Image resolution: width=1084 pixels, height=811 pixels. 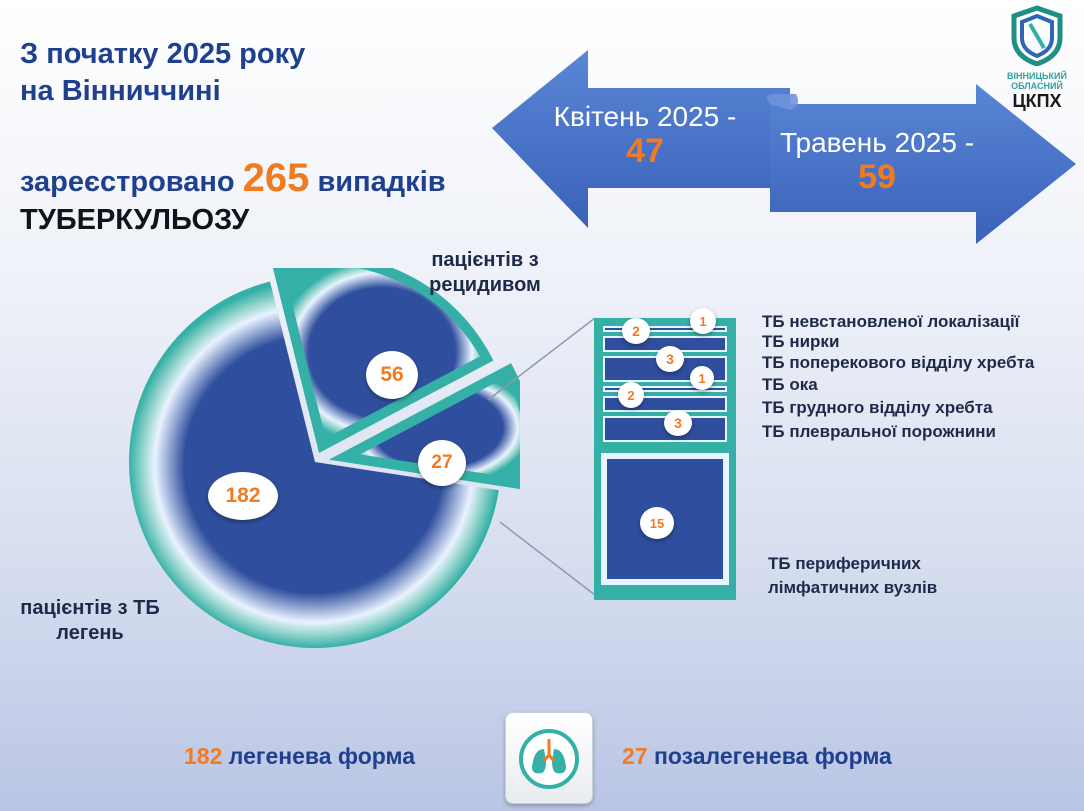 I want to click on bar-value-thoracic: 2, so click(x=631, y=395).